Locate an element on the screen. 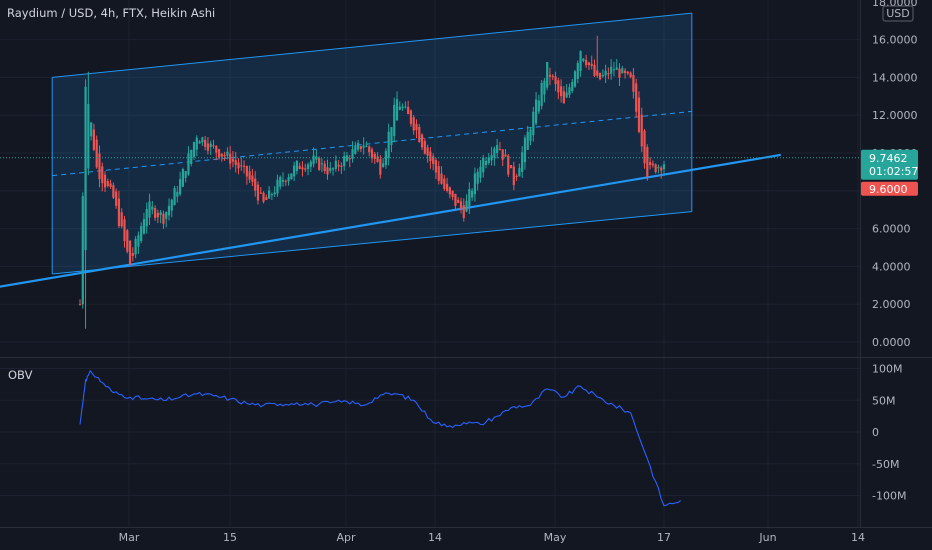 The image size is (932, 550). countdown-value: 01:02:57 is located at coordinates (893, 171).